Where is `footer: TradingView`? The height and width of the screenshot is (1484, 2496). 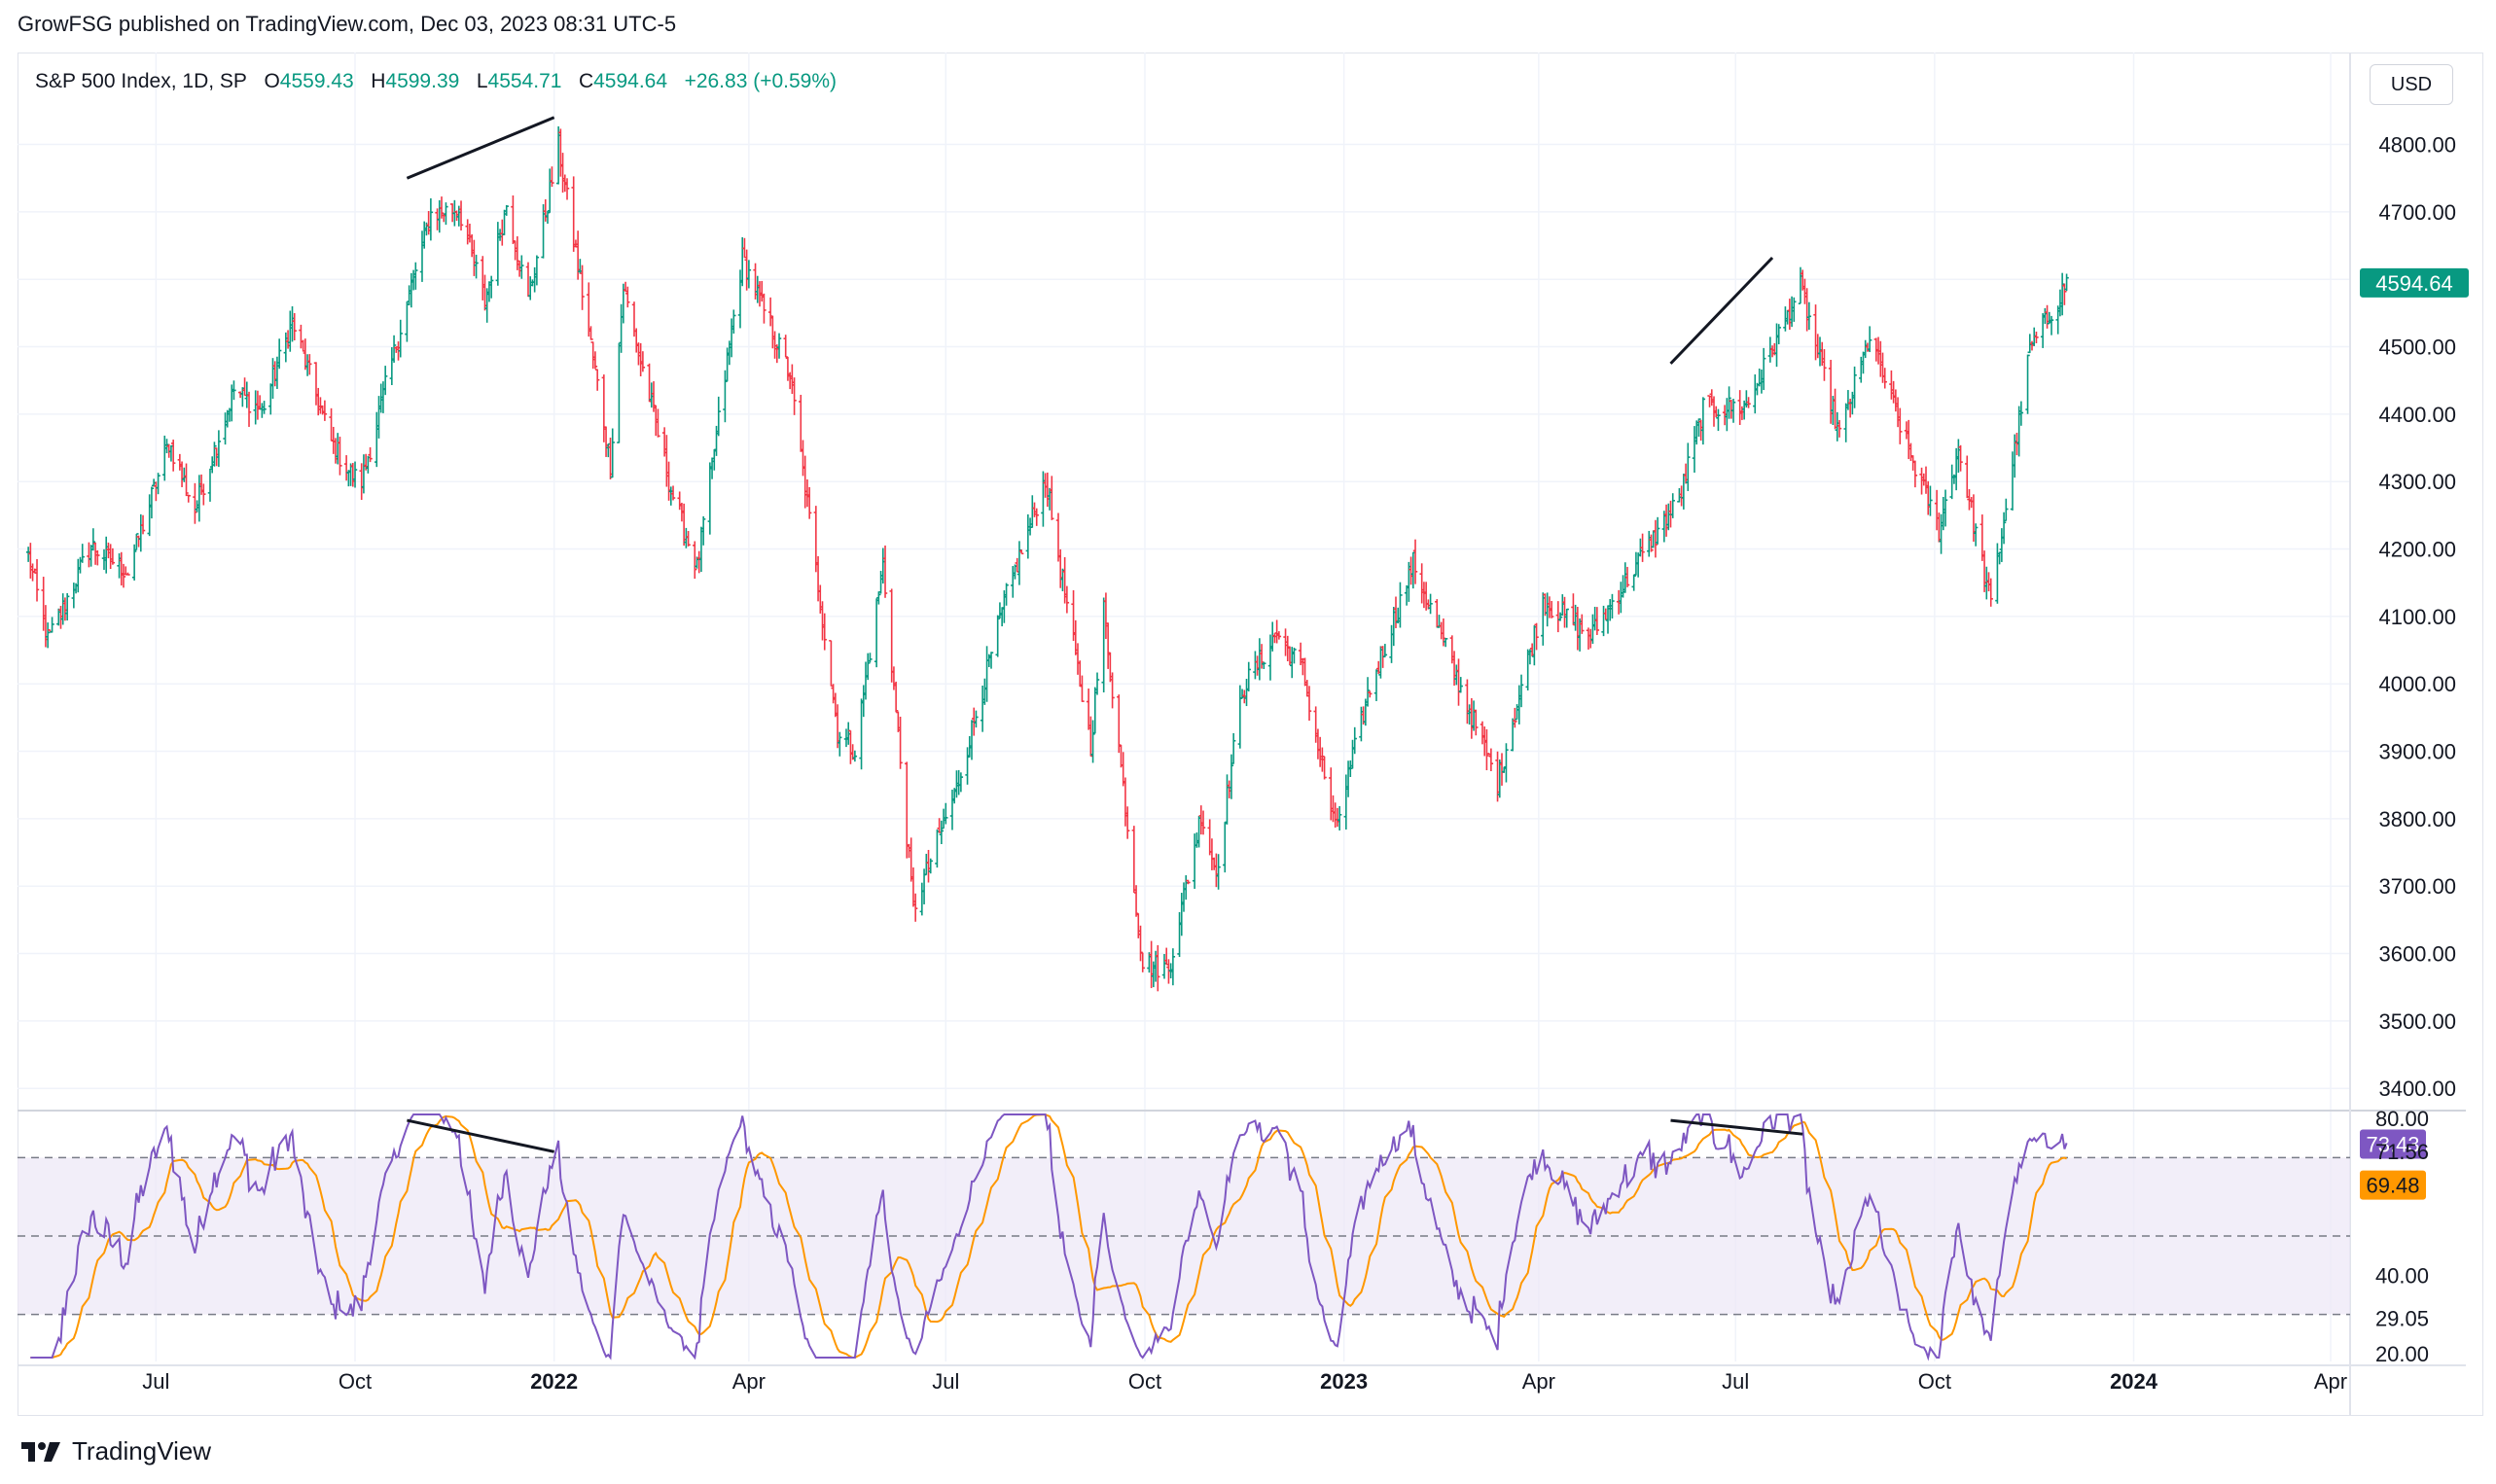 footer: TradingView is located at coordinates (115, 1451).